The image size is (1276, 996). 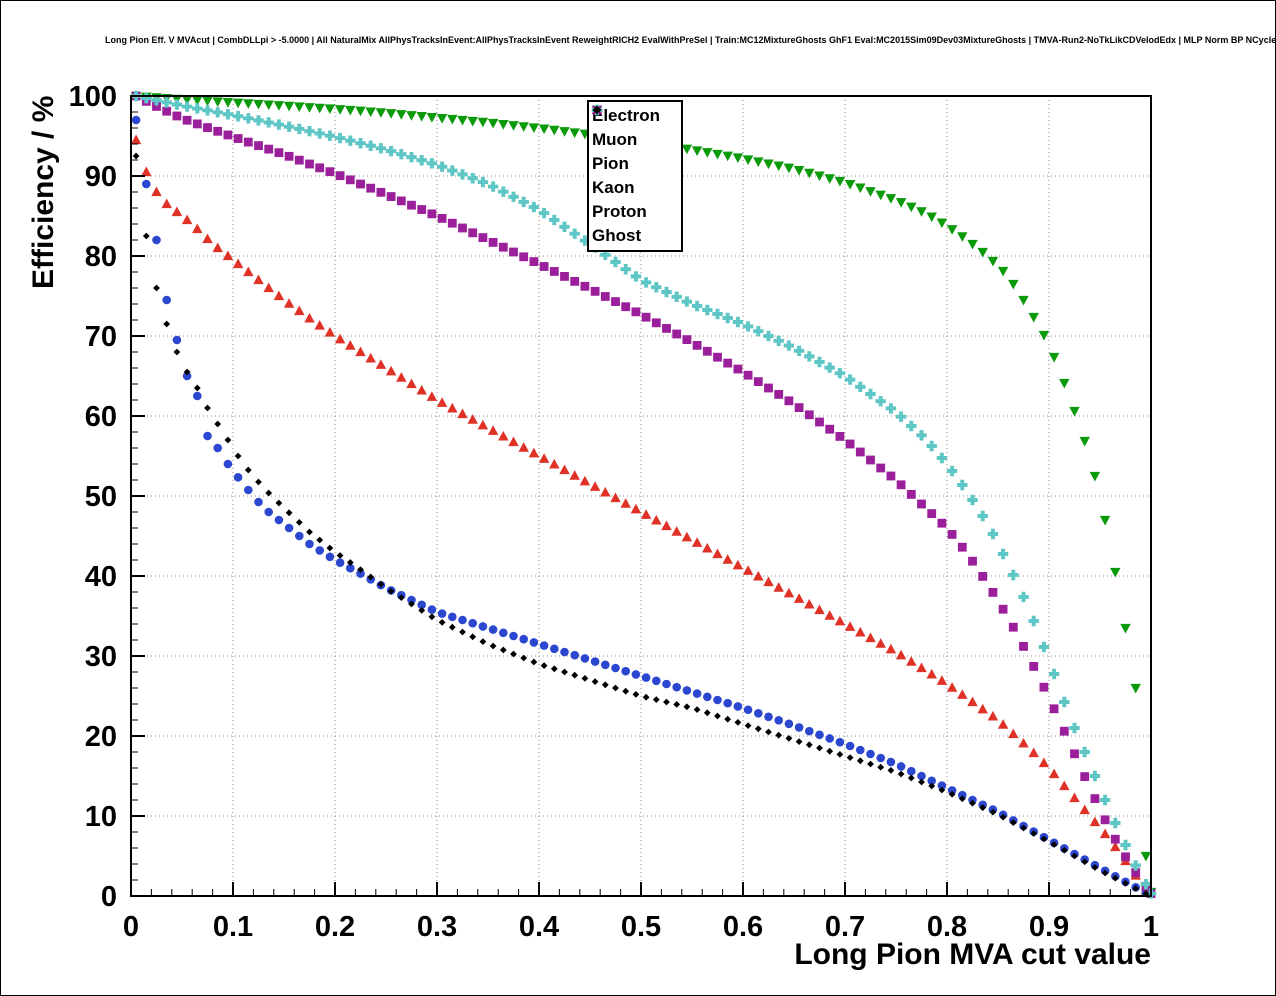 What do you see at coordinates (101, 817) in the screenshot?
I see `y-tick-label: 10` at bounding box center [101, 817].